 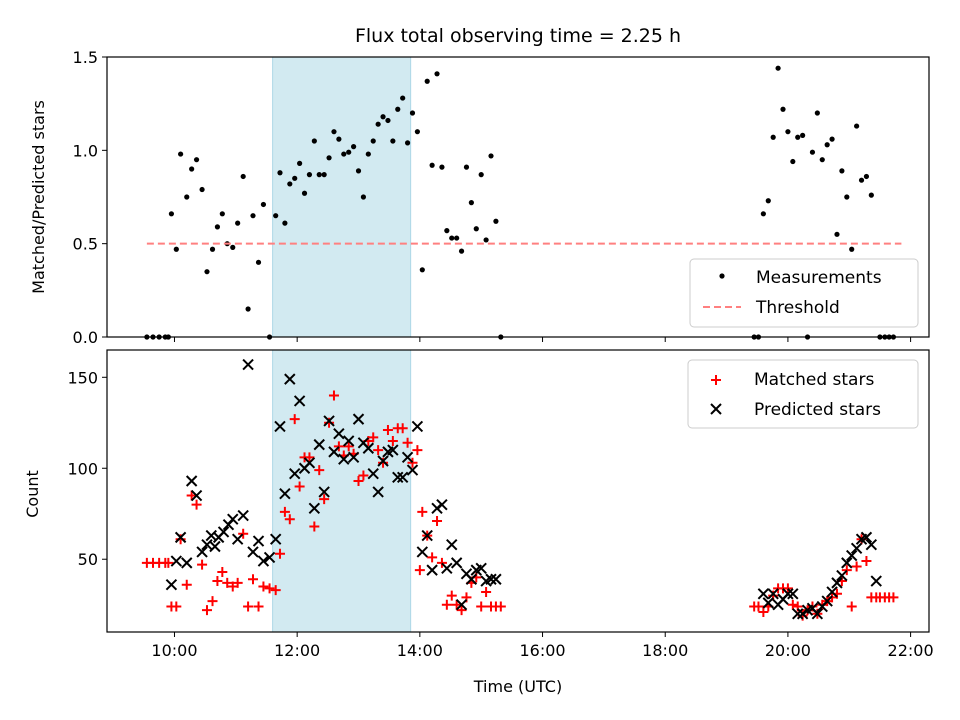 What do you see at coordinates (174, 650) in the screenshot?
I see `x-tick-label: 10:00` at bounding box center [174, 650].